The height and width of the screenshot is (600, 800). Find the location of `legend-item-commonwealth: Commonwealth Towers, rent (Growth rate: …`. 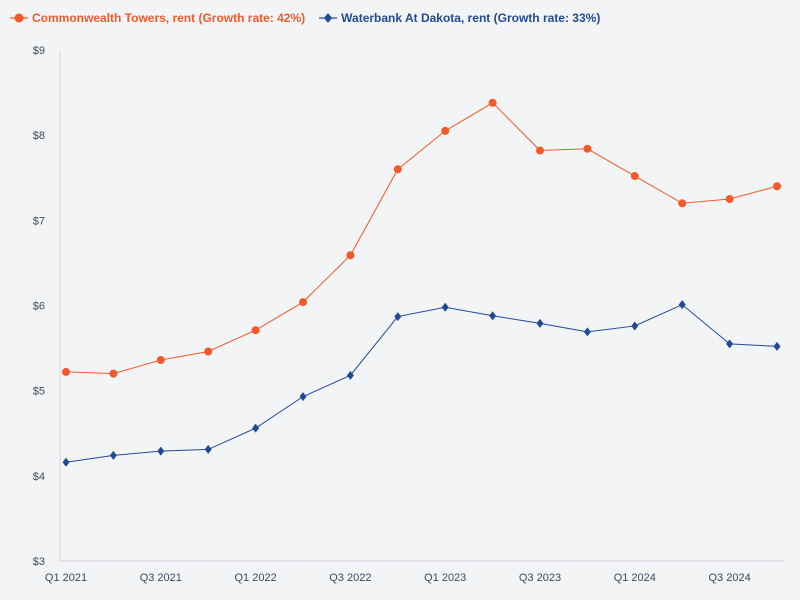

legend-item-commonwealth: Commonwealth Towers, rent (Growth rate: … is located at coordinates (157, 18).